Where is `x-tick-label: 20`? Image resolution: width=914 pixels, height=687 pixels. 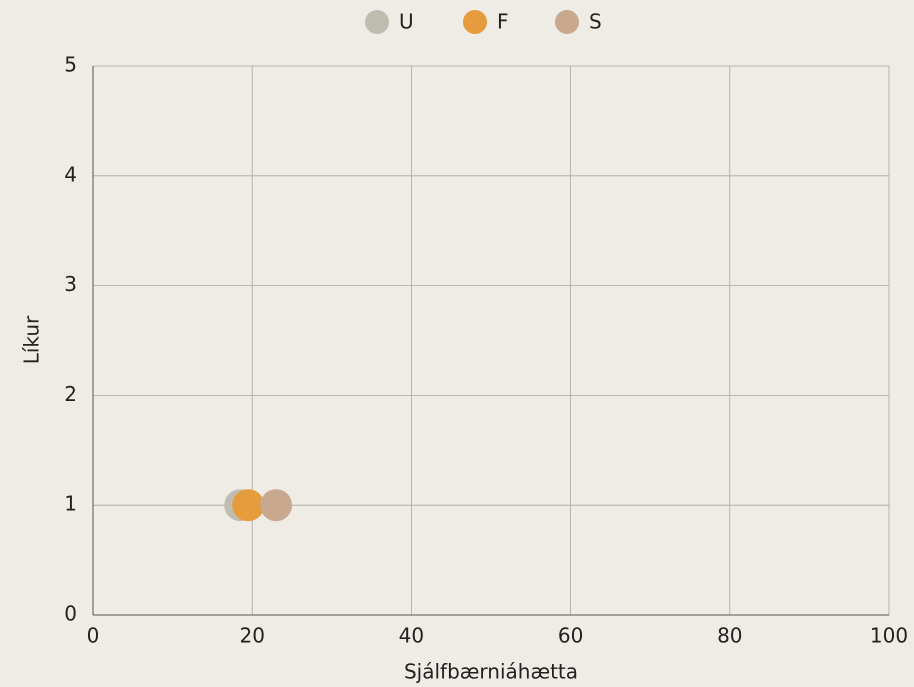 x-tick-label: 20 is located at coordinates (251, 636).